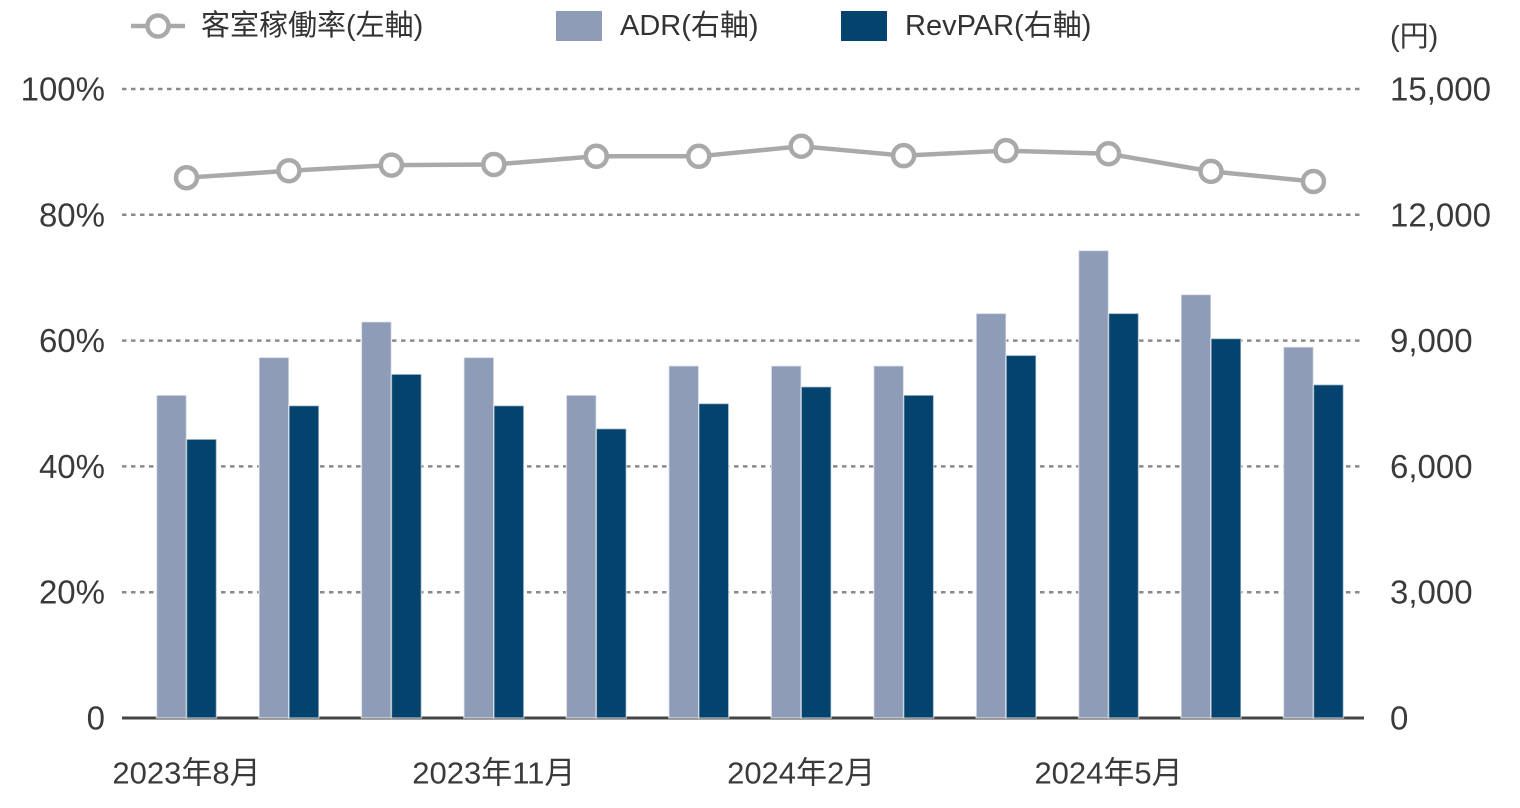 The image size is (1520, 808). I want to click on y-tick-left: 80%, so click(72, 214).